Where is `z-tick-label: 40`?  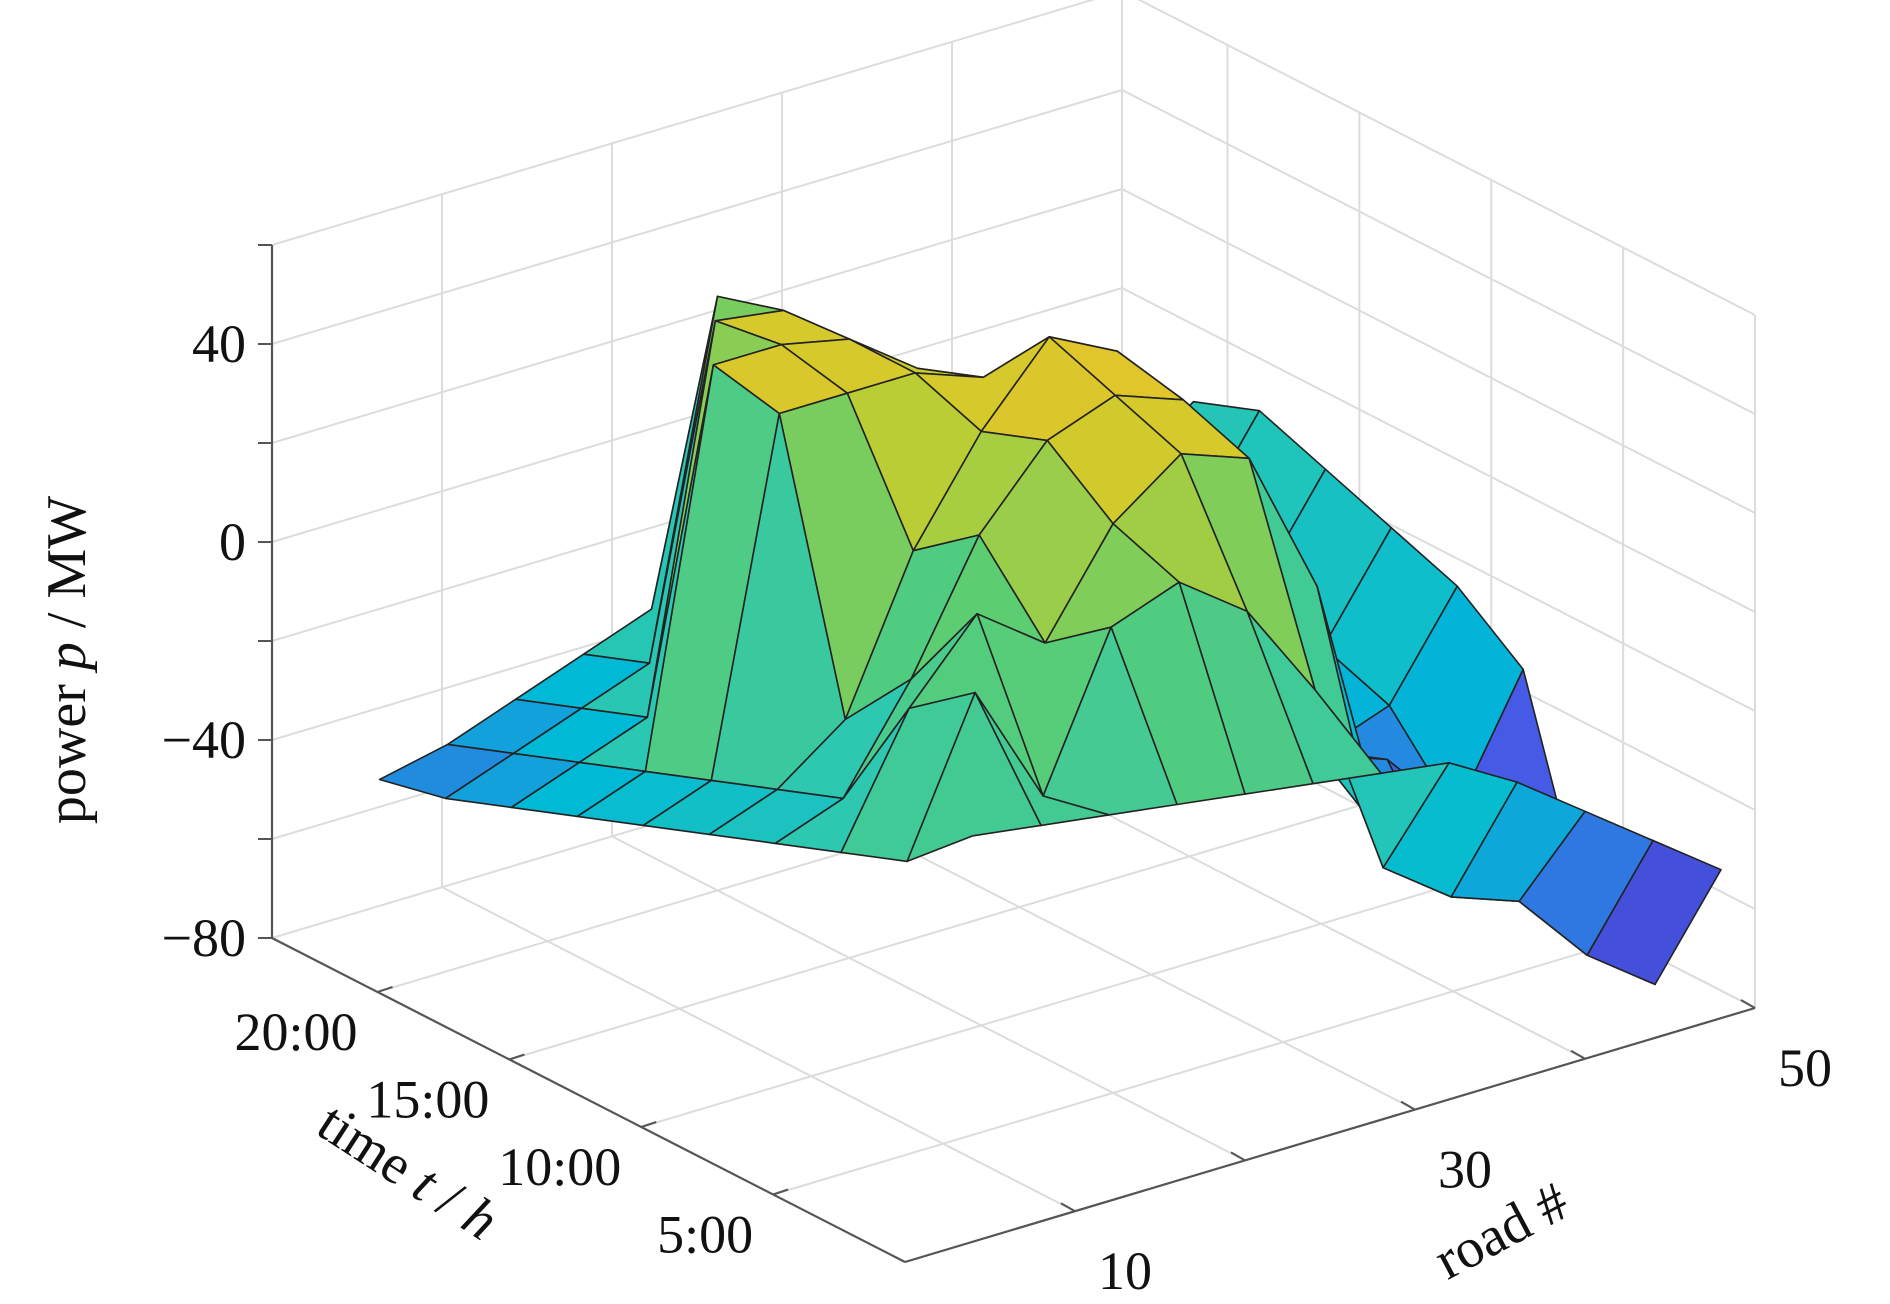
z-tick-label: 40 is located at coordinates (219, 344).